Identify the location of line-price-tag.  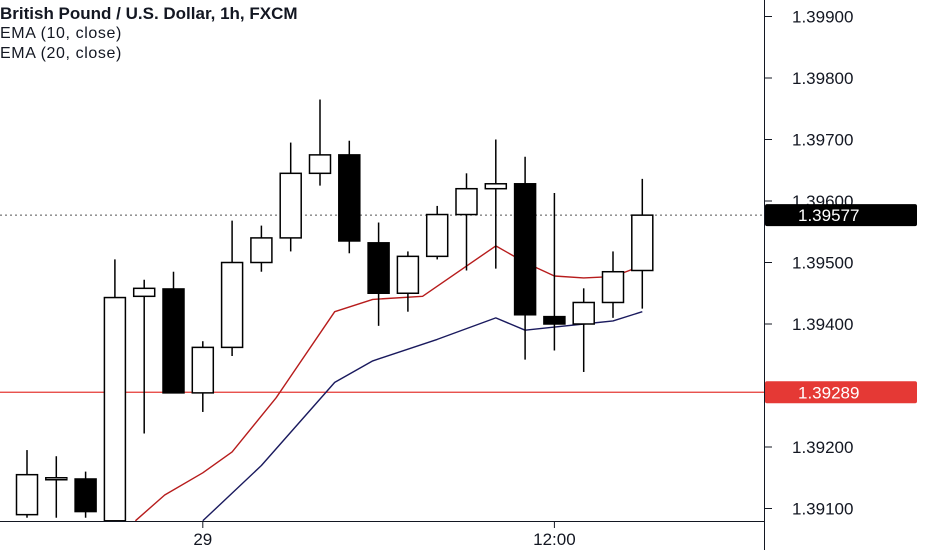
(841, 392).